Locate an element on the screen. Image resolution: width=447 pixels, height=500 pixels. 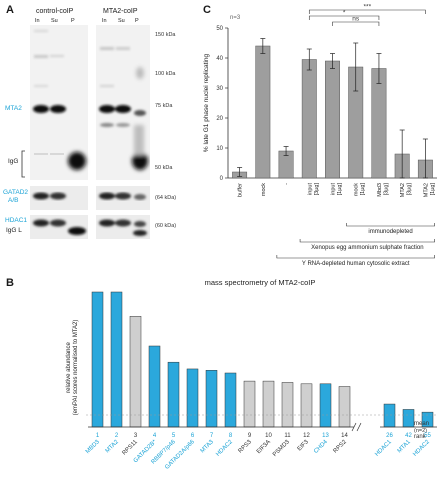
rank-row-label: rank is located at coordinates (420, 437).